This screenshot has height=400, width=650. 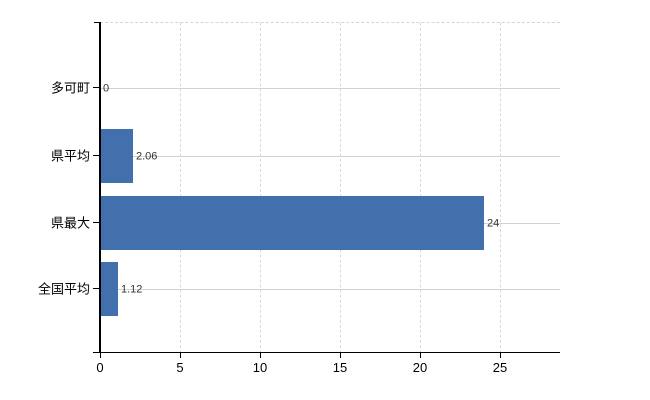 I want to click on x-axis-line, so click(x=326, y=352).